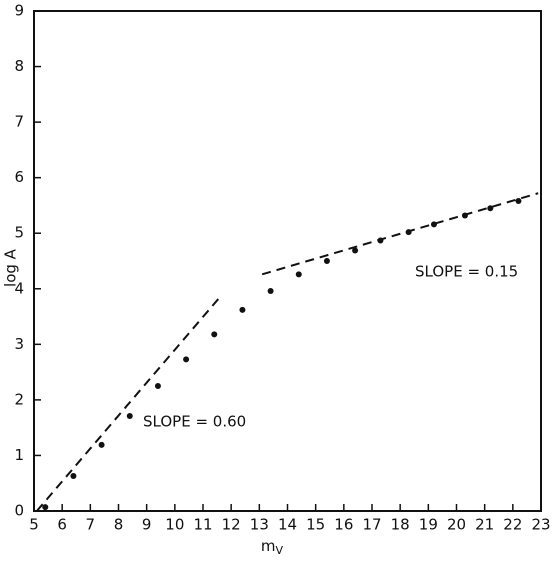  What do you see at coordinates (194, 422) in the screenshot?
I see `slope-annotation: SLOPE = 0.60` at bounding box center [194, 422].